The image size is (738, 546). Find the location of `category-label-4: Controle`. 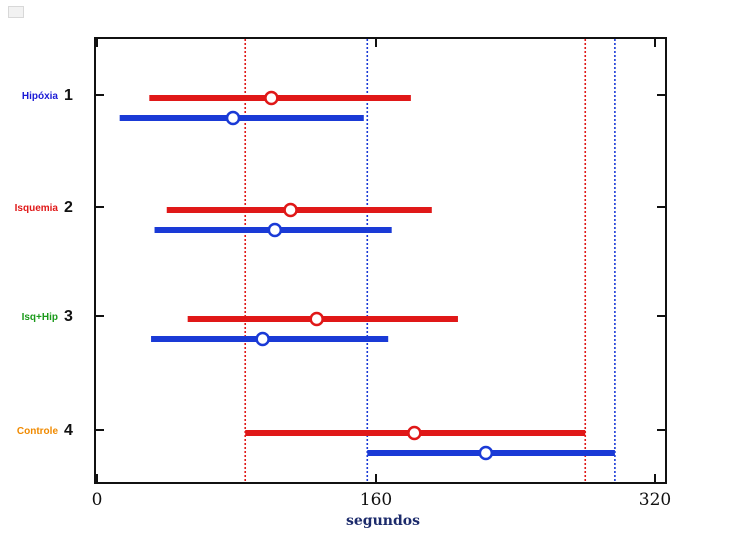

category-label-4: Controle is located at coordinates (38, 431).